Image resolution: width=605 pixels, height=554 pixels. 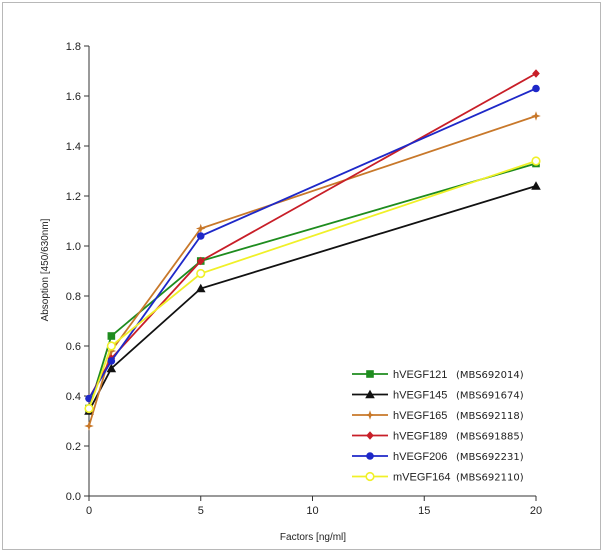 What do you see at coordinates (490, 437) in the screenshot?
I see `legend-code: (MBS691885)` at bounding box center [490, 437].